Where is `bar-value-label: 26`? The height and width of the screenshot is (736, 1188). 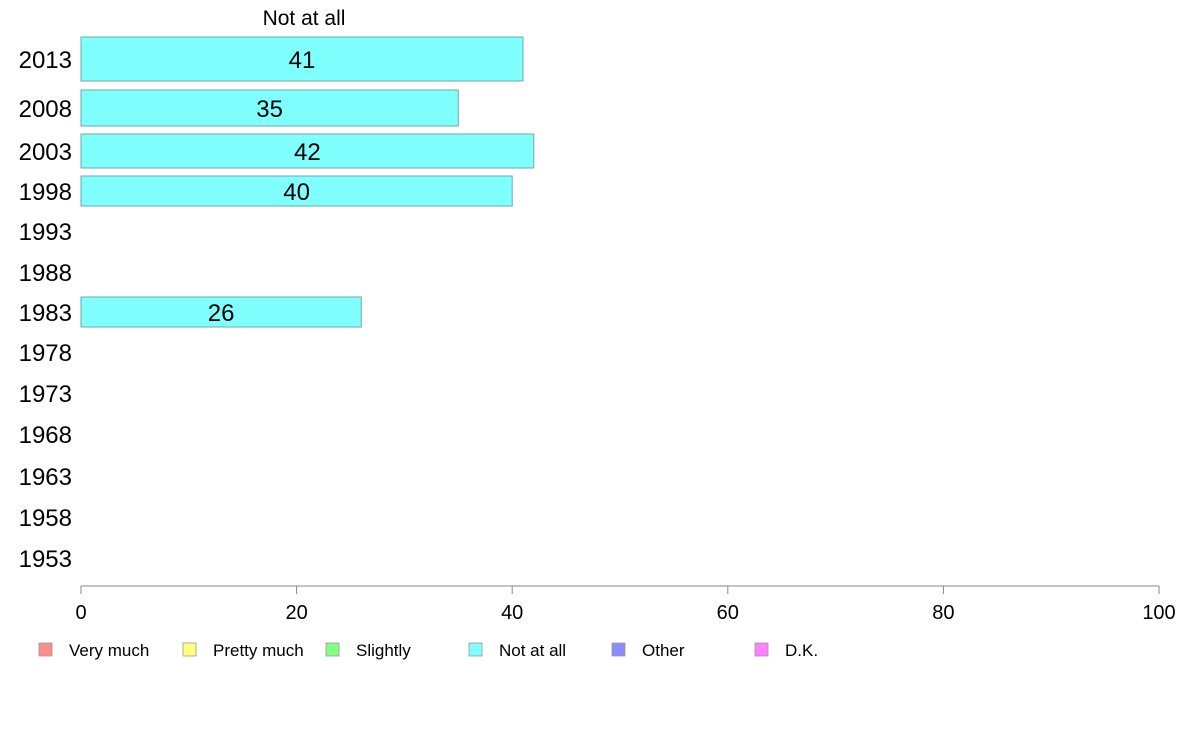 bar-value-label: 26 is located at coordinates (221, 313).